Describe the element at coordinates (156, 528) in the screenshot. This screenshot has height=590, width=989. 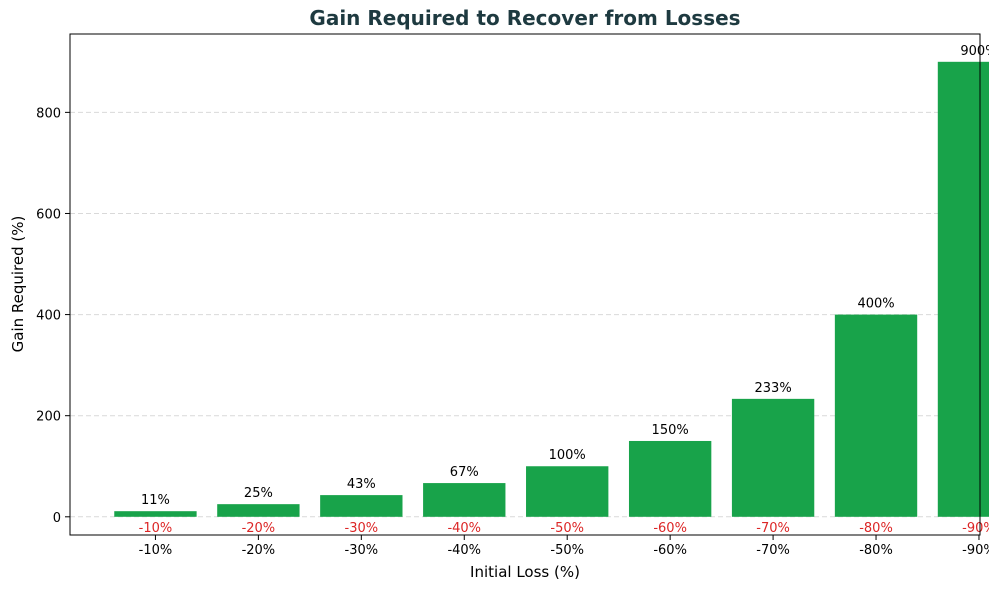
I see `loss-label: -10%` at that location.